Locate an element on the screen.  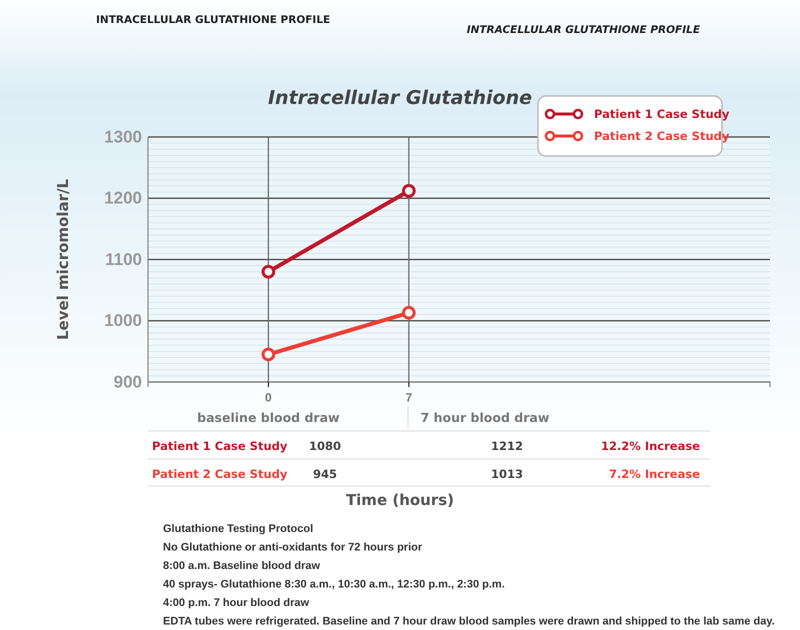
text: Patient 1 Case Study is located at coordinates (220, 446).